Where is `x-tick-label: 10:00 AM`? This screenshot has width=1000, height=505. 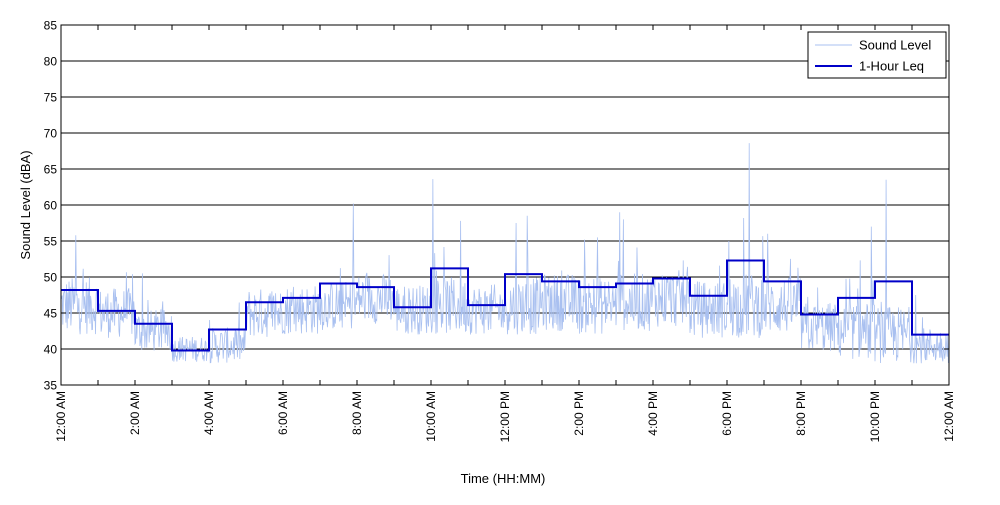 x-tick-label: 10:00 AM is located at coordinates (431, 416).